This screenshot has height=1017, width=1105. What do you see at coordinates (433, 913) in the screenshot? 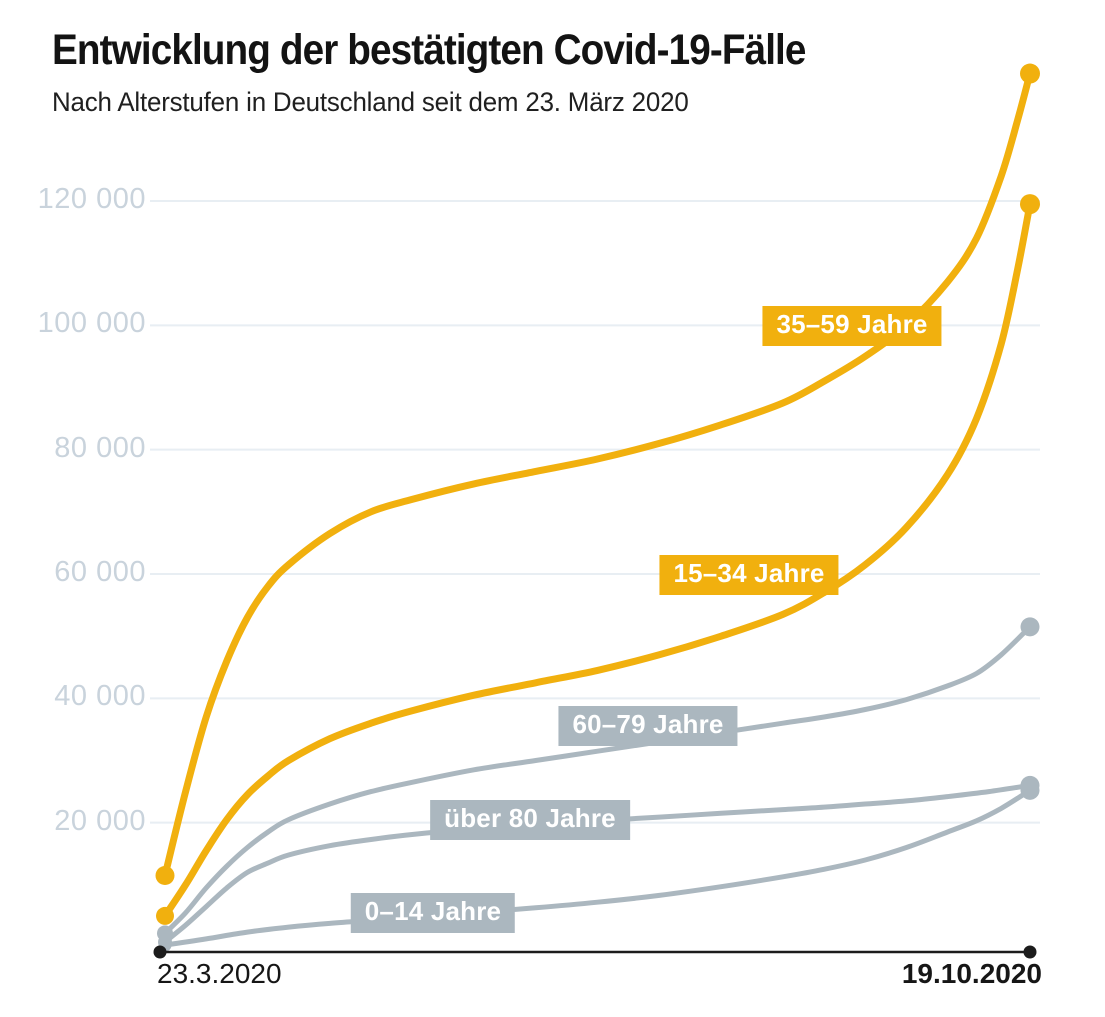
I see `series-label-chip-0–14 Jahre: 0–14 Jahre` at bounding box center [433, 913].